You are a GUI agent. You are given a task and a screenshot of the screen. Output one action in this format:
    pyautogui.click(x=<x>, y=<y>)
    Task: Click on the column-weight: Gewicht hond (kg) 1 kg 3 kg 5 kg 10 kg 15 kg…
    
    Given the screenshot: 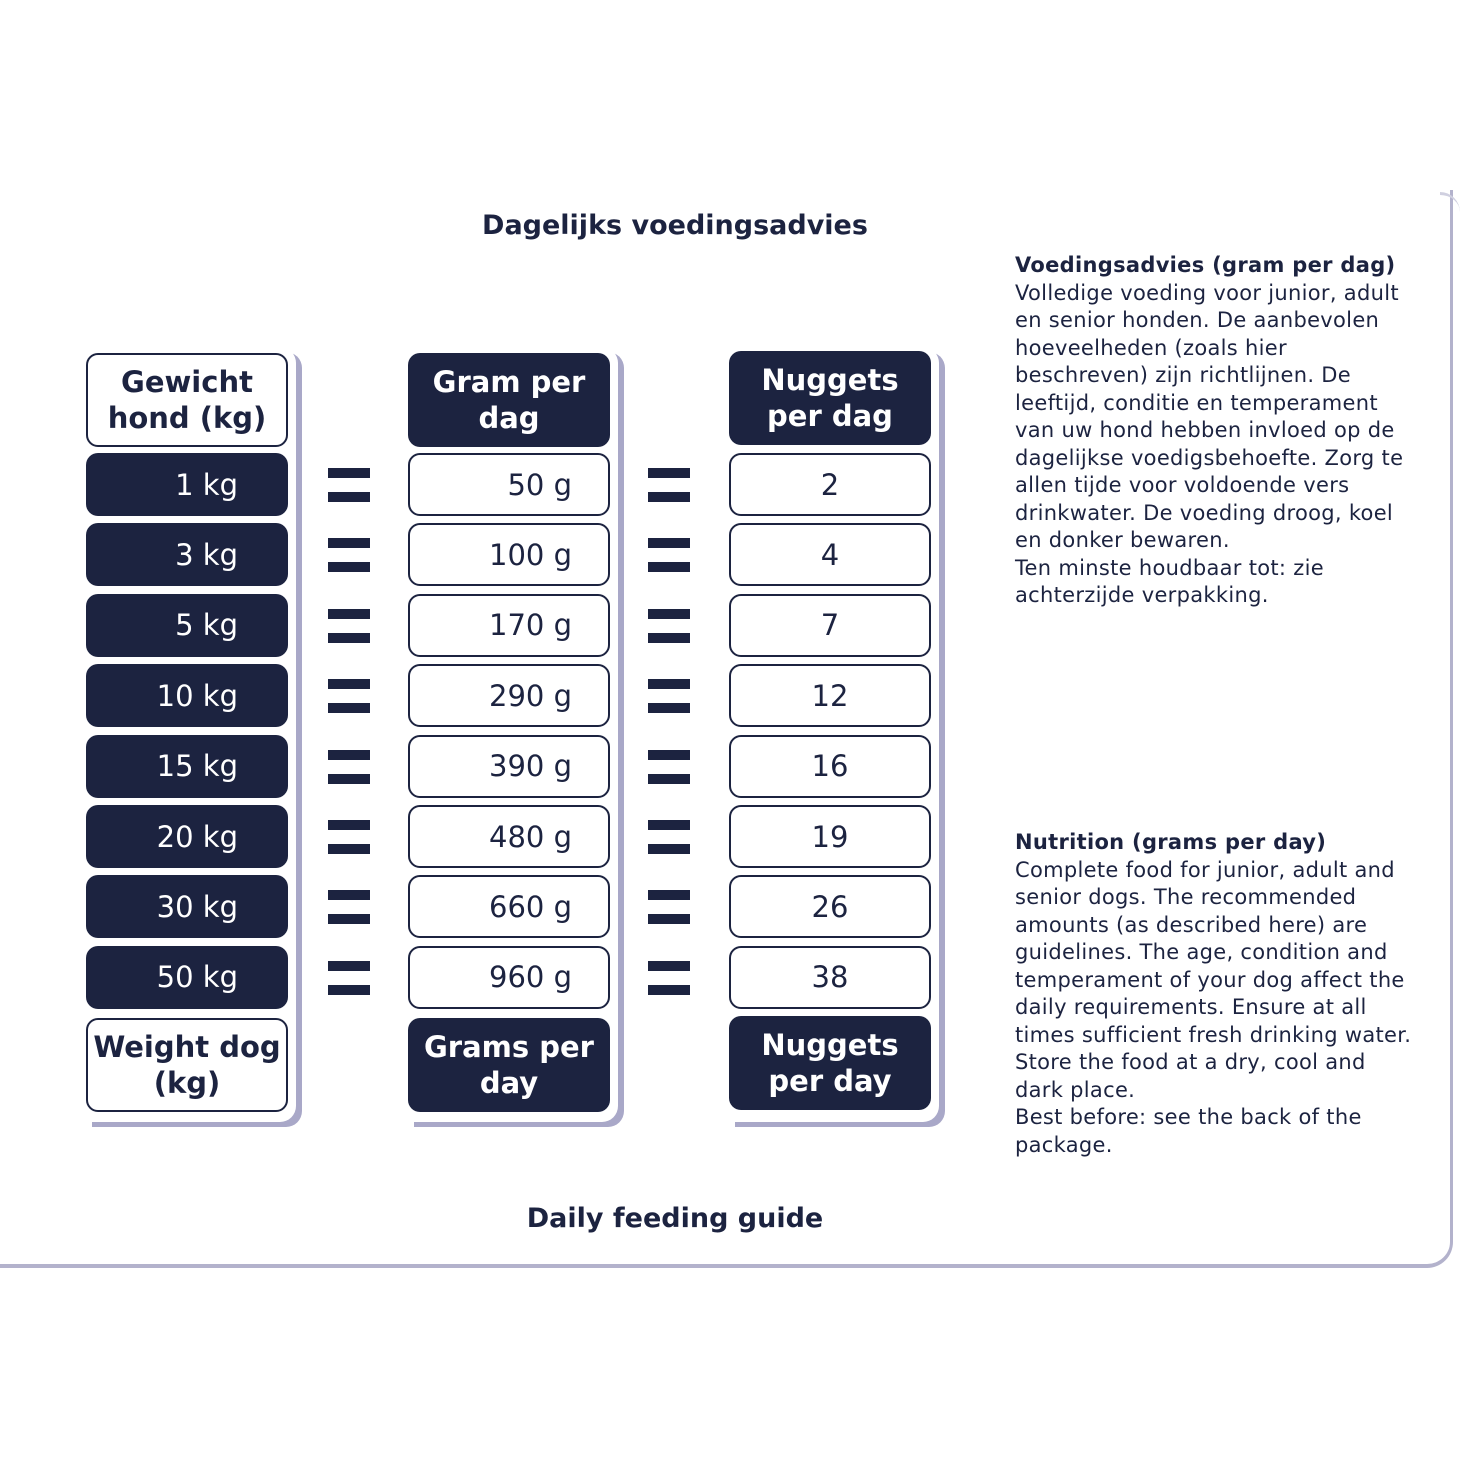 What is the action you would take?
    pyautogui.click(x=191, y=734)
    